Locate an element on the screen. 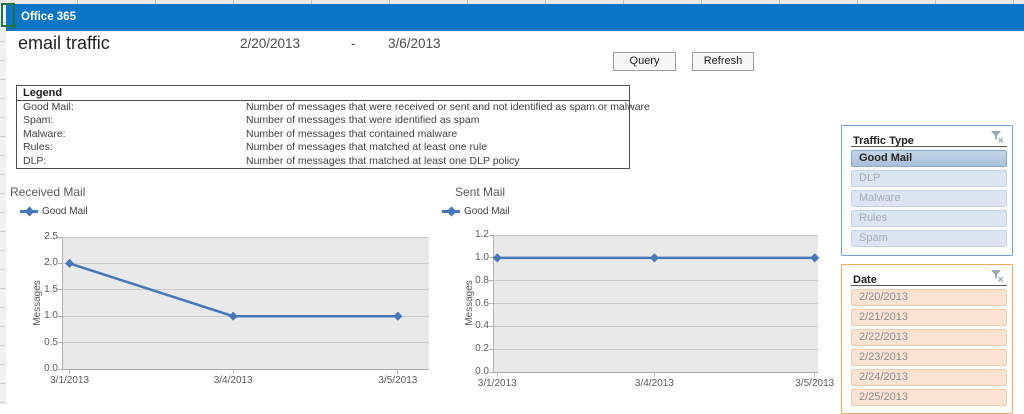 The height and width of the screenshot is (414, 1024). legend-box-title: Legend is located at coordinates (323, 93).